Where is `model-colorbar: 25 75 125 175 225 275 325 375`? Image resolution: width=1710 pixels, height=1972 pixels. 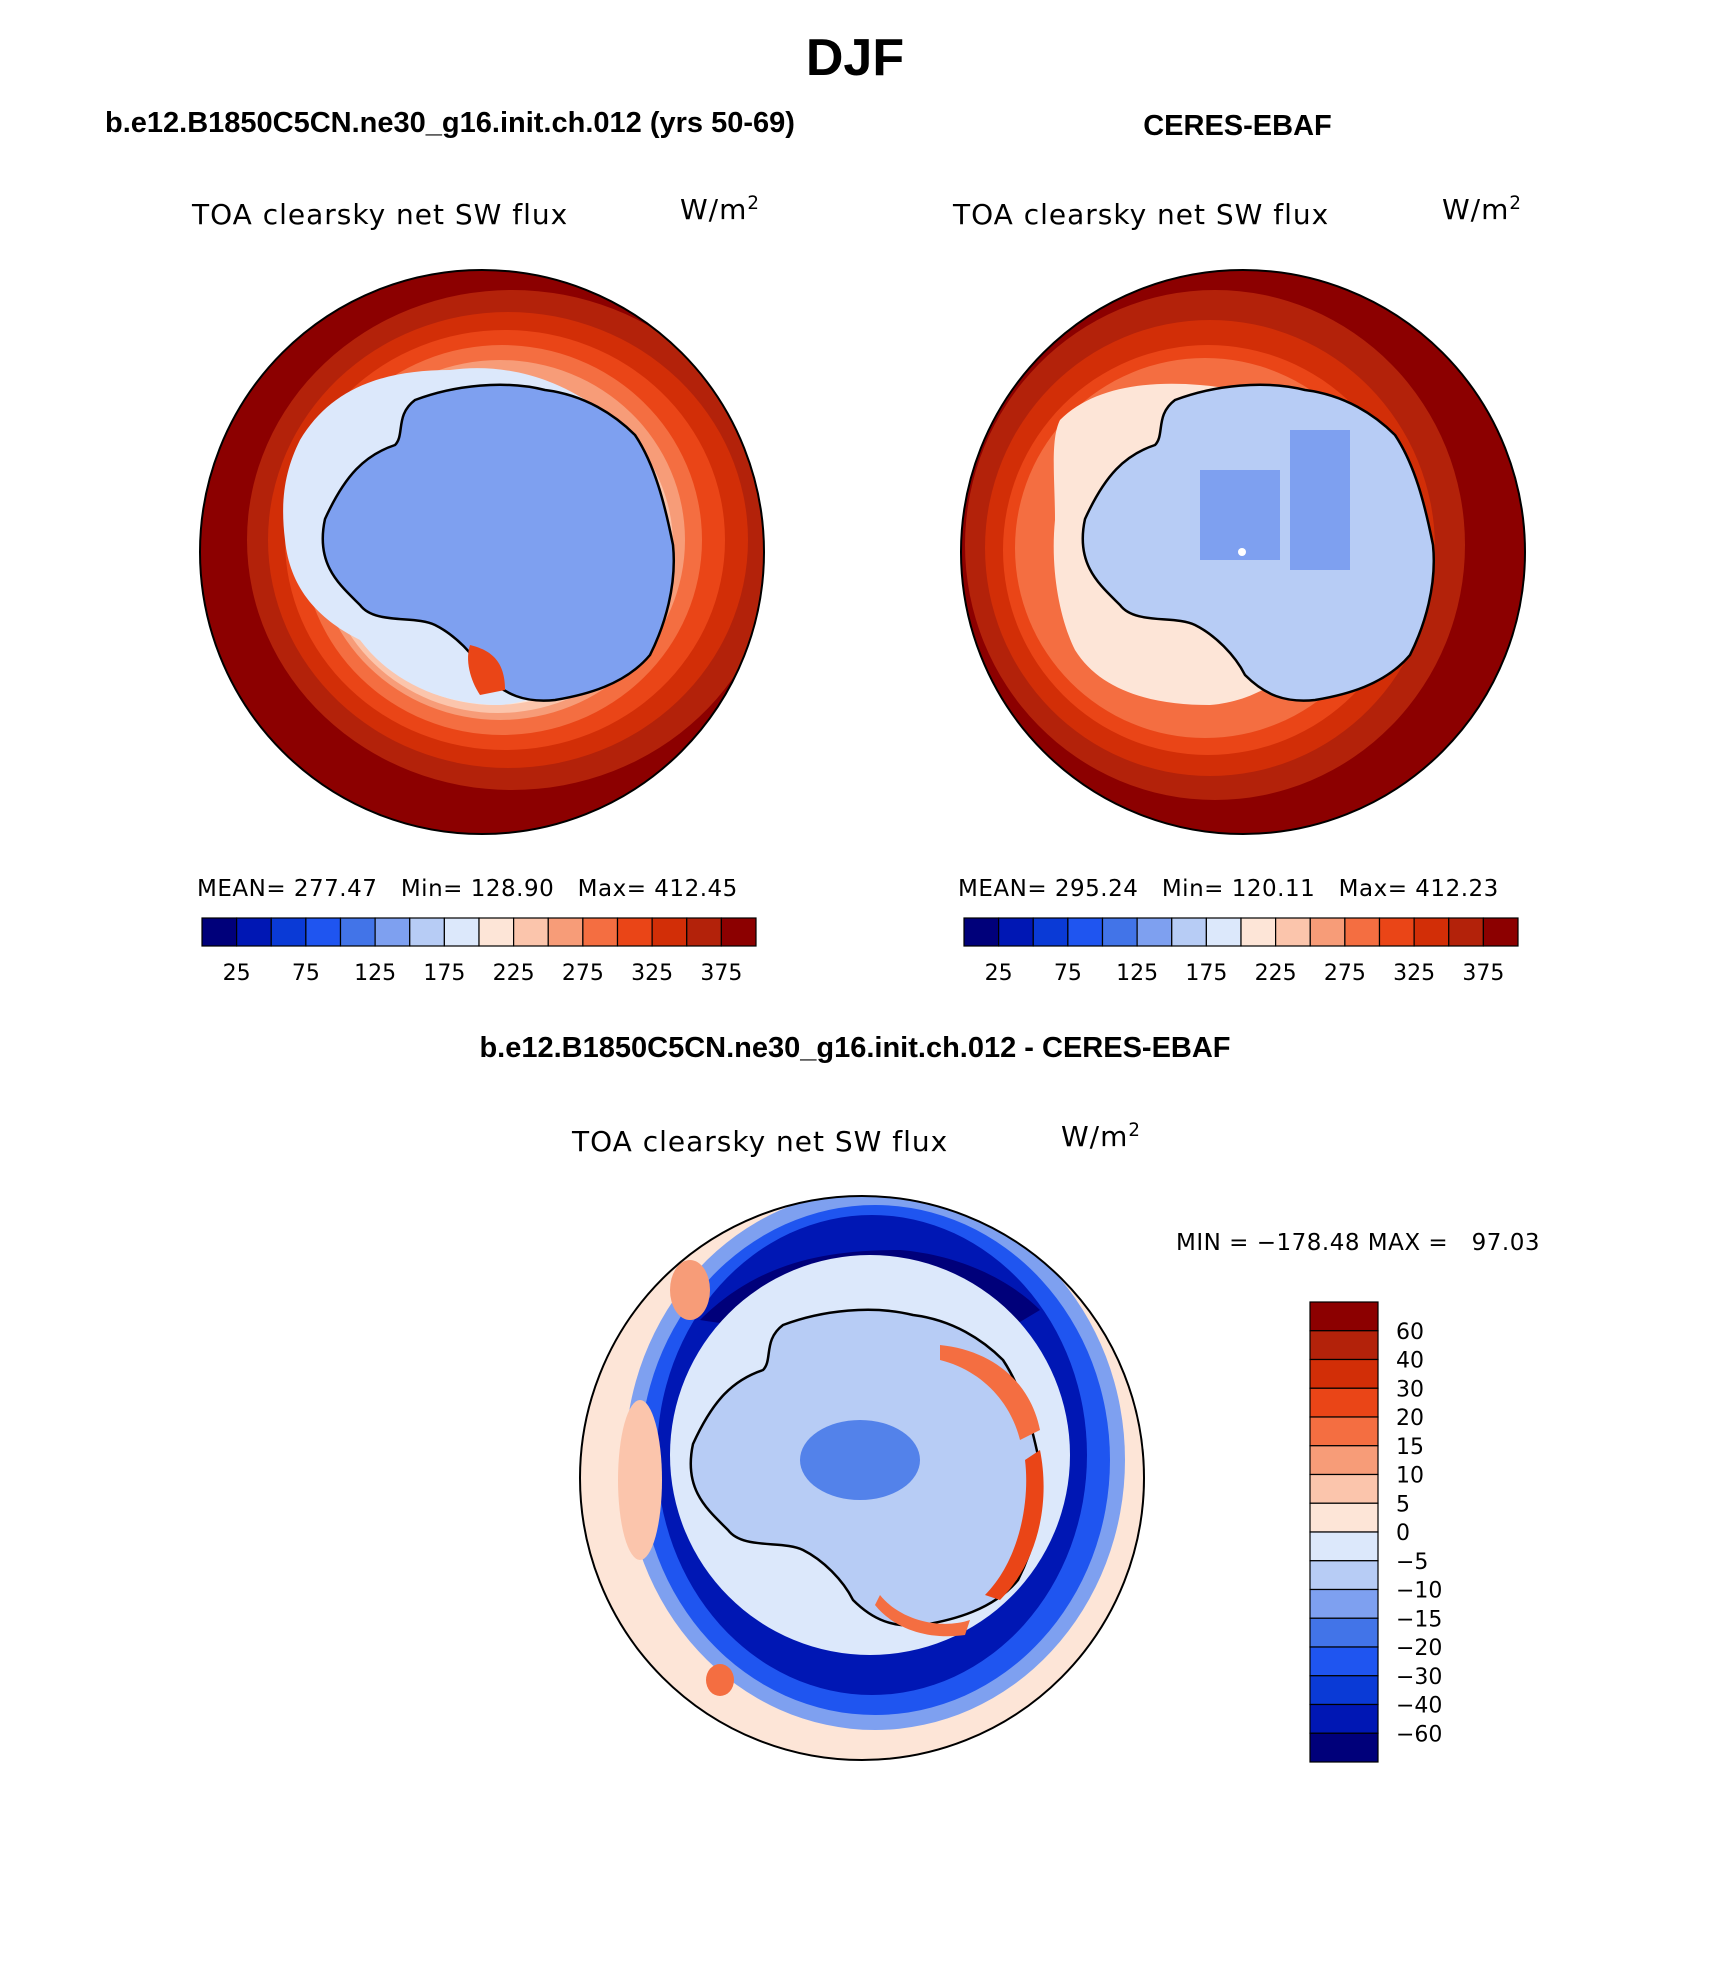
model-colorbar: 25 75 125 175 225 275 325 375 is located at coordinates (479, 951).